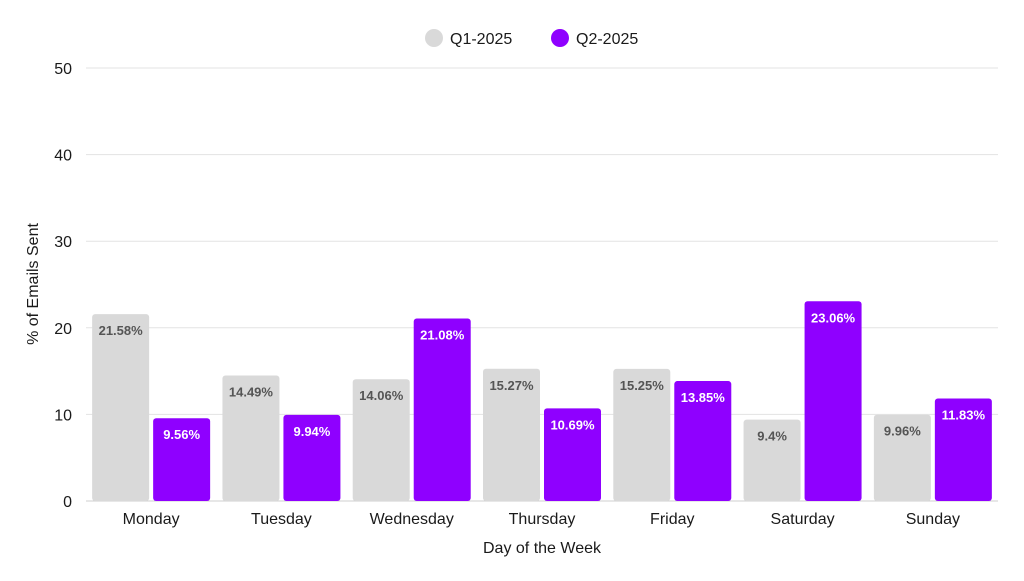 This screenshot has height=581, width=1024. What do you see at coordinates (542, 548) in the screenshot?
I see `x-axis-title: Day of the Week` at bounding box center [542, 548].